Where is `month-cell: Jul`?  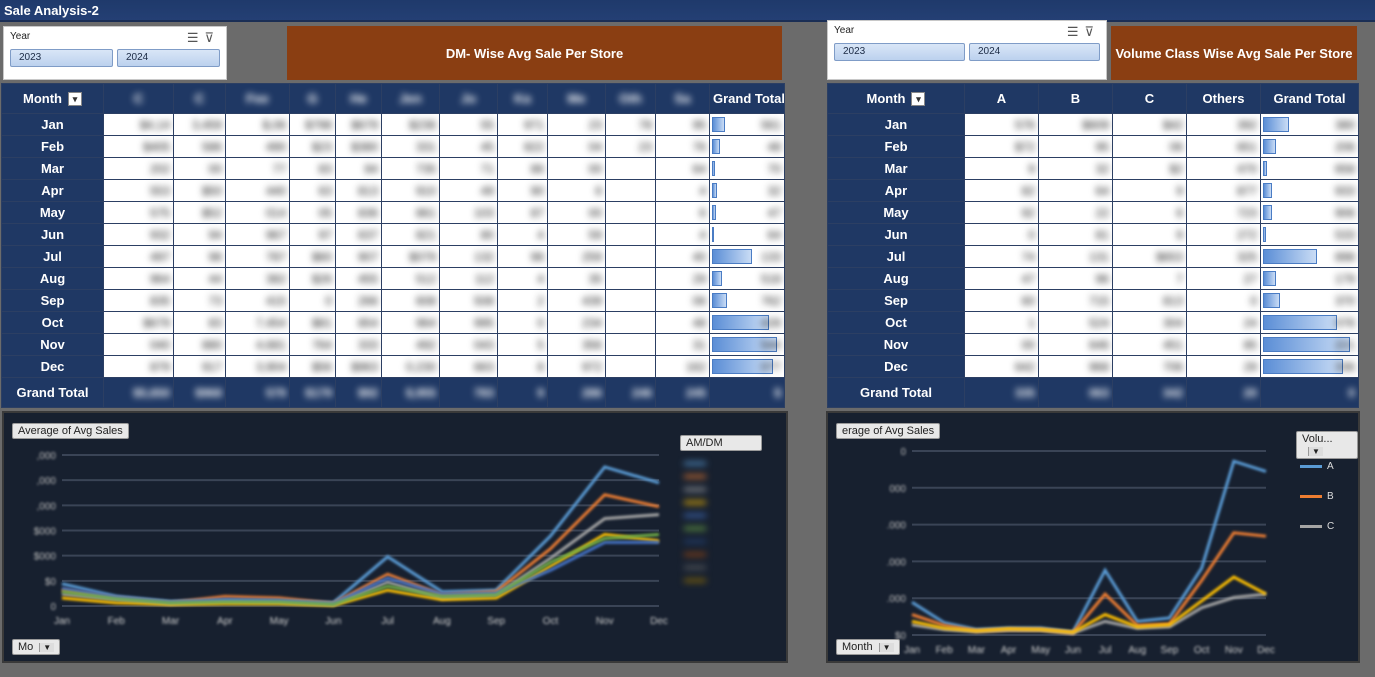
month-cell: Jul is located at coordinates (52, 256).